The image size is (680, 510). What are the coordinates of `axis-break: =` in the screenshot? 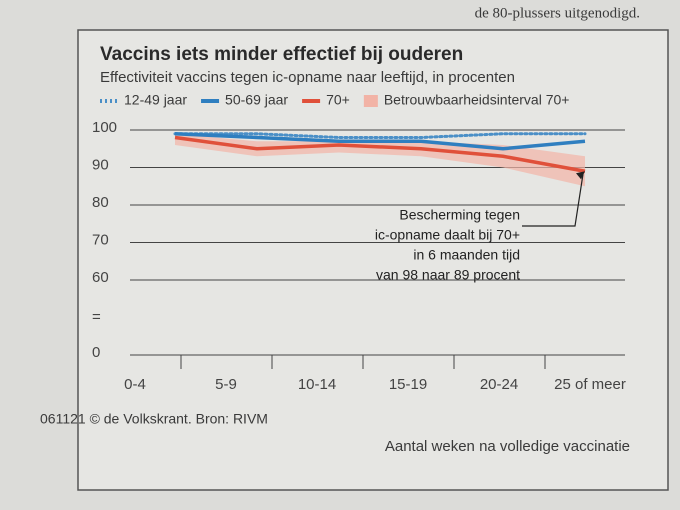 It's located at (96, 316).